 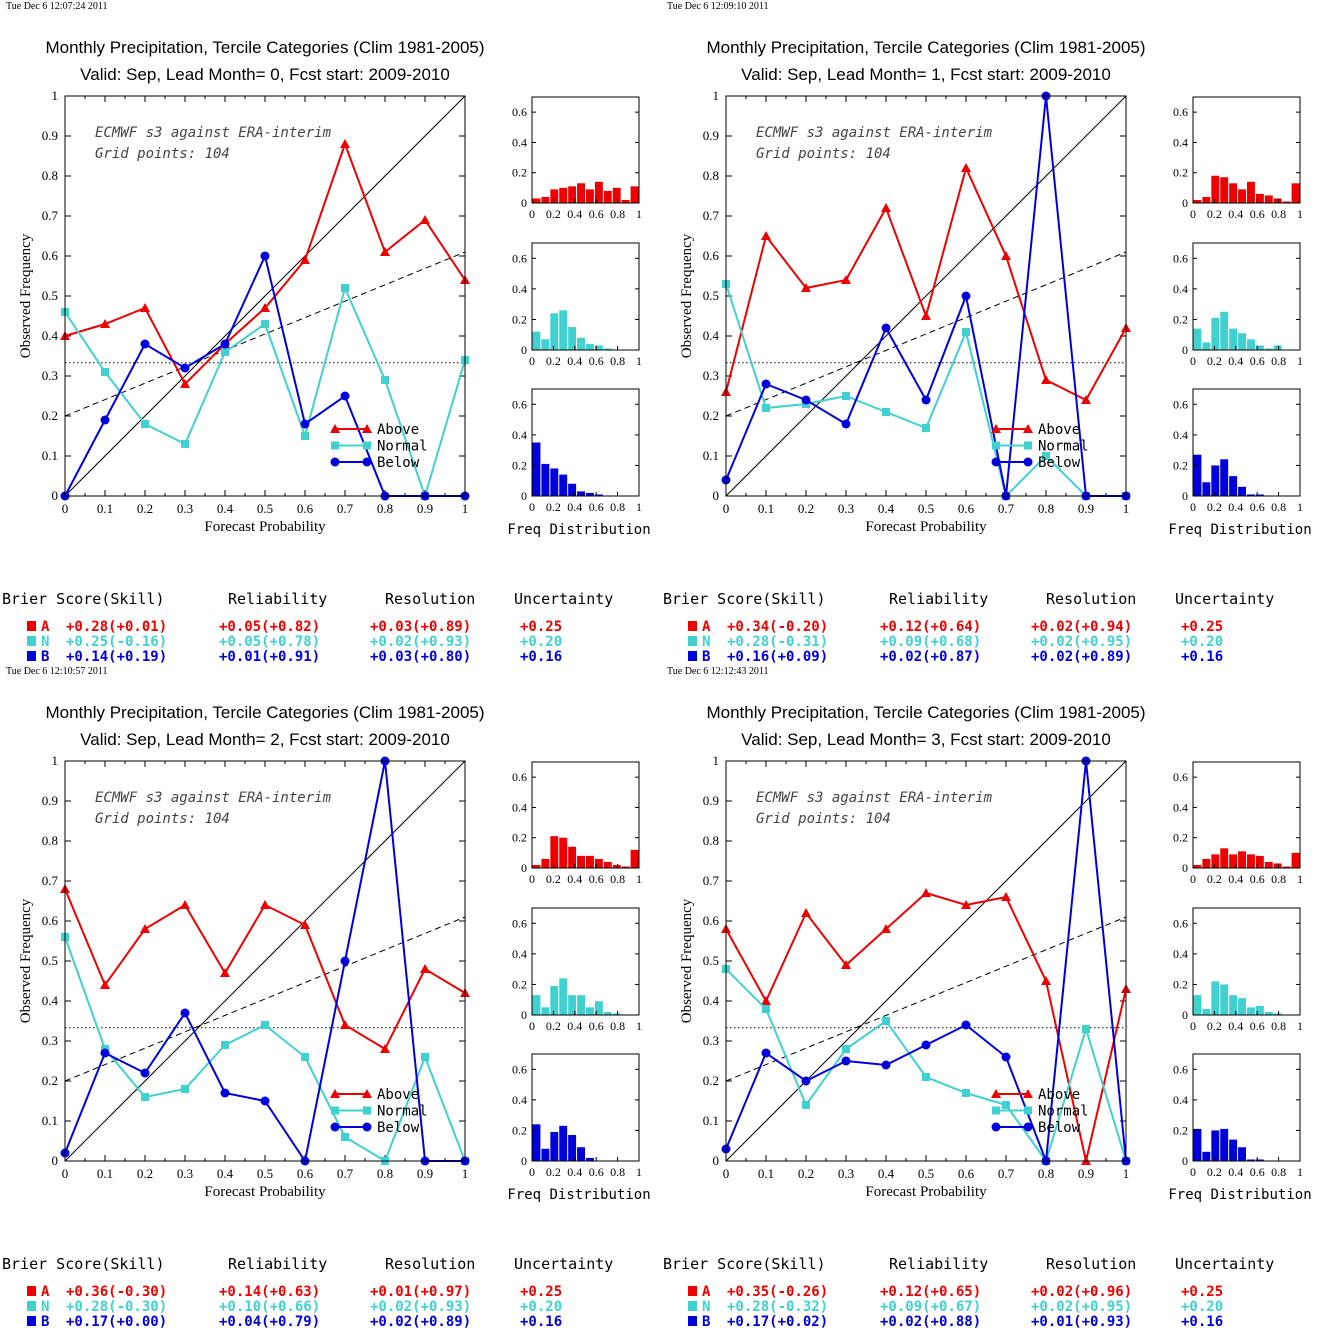 What do you see at coordinates (425, 508) in the screenshot?
I see `x-tick-label: 0.9` at bounding box center [425, 508].